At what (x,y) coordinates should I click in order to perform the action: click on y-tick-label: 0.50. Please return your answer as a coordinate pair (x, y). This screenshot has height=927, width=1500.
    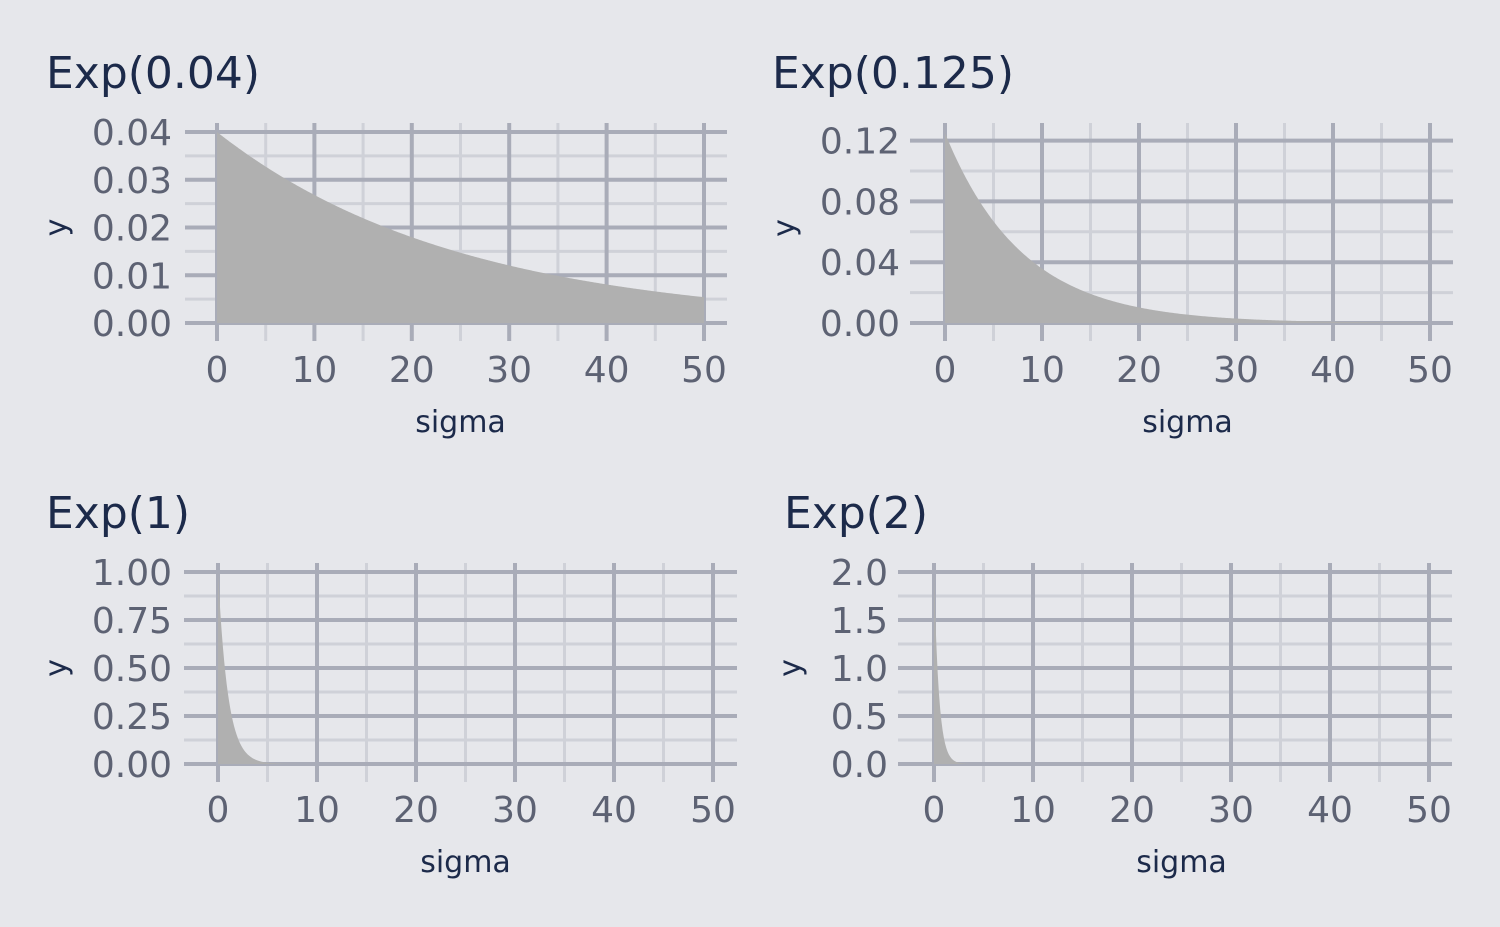
    Looking at the image, I should click on (132, 669).